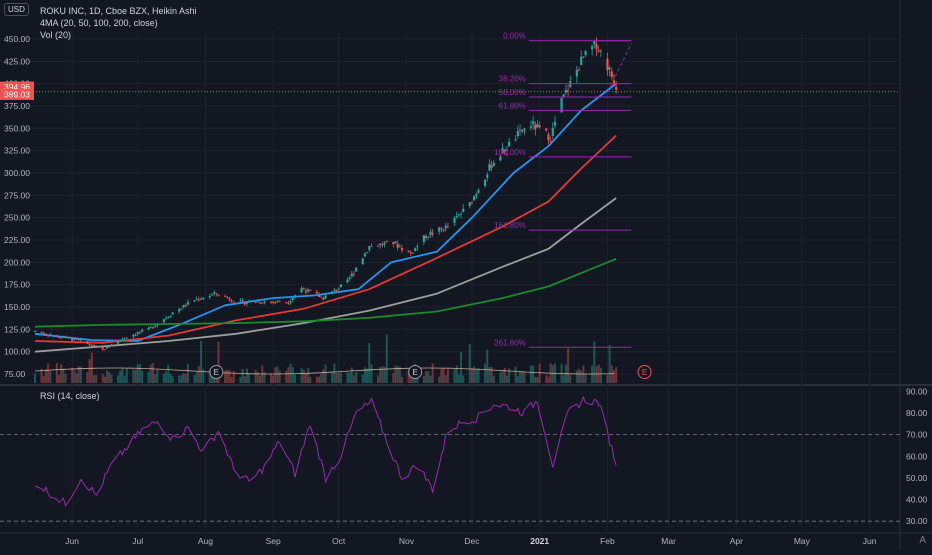 The image size is (932, 555). I want to click on currency-button: USD, so click(16, 9).